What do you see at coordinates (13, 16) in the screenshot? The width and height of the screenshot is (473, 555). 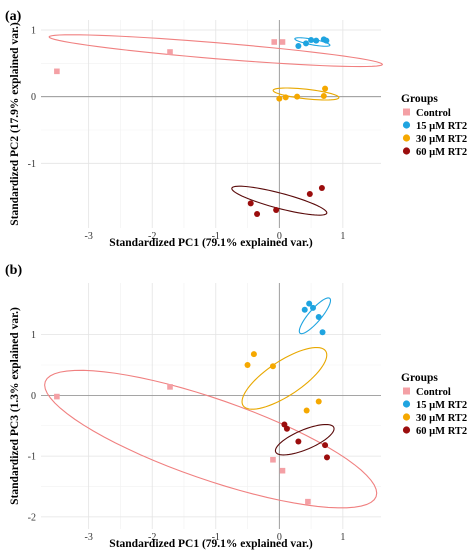 I see `panel-label: (a)` at bounding box center [13, 16].